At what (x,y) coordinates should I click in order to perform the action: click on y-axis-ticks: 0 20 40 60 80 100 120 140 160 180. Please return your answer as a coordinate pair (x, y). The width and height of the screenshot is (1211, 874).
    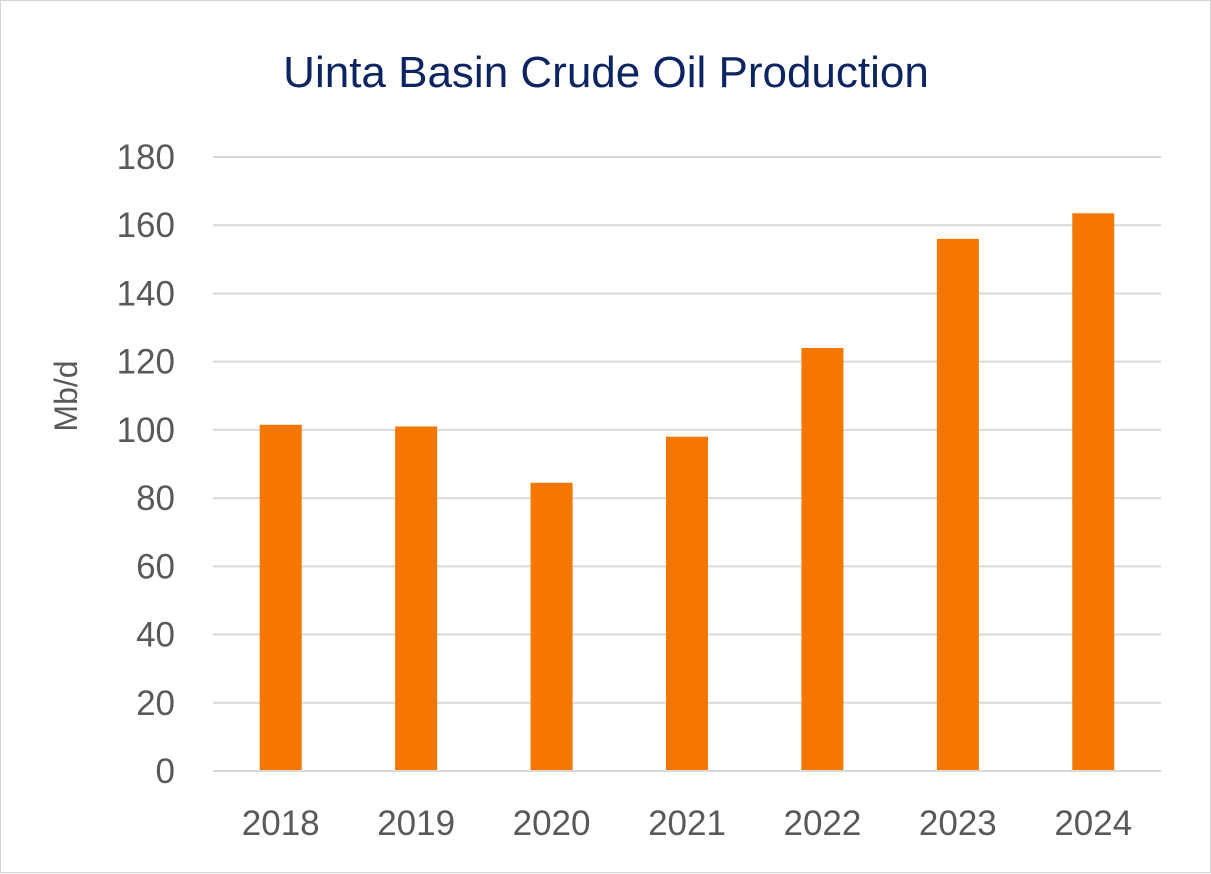
    Looking at the image, I should click on (146, 464).